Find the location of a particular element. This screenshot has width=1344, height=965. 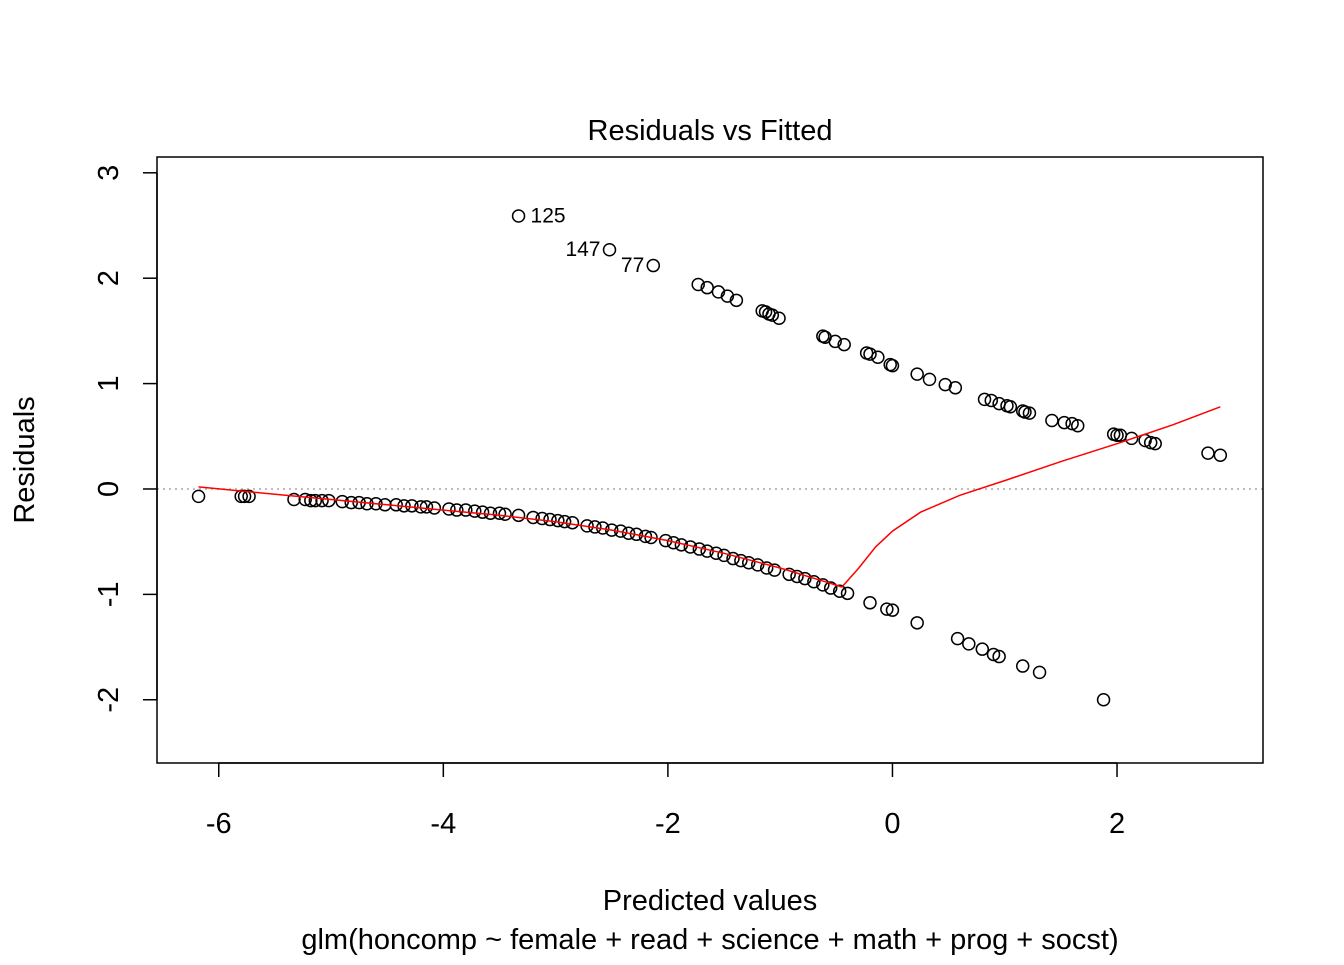

point-label: 147 is located at coordinates (582, 249).